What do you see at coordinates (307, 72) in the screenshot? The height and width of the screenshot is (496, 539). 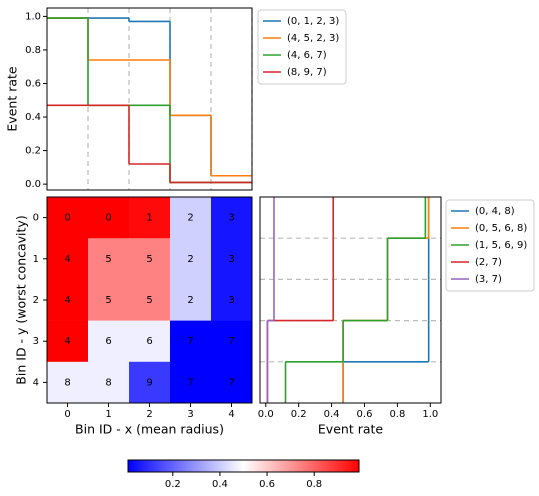 I see `legend-label: (8, 9, 7)` at bounding box center [307, 72].